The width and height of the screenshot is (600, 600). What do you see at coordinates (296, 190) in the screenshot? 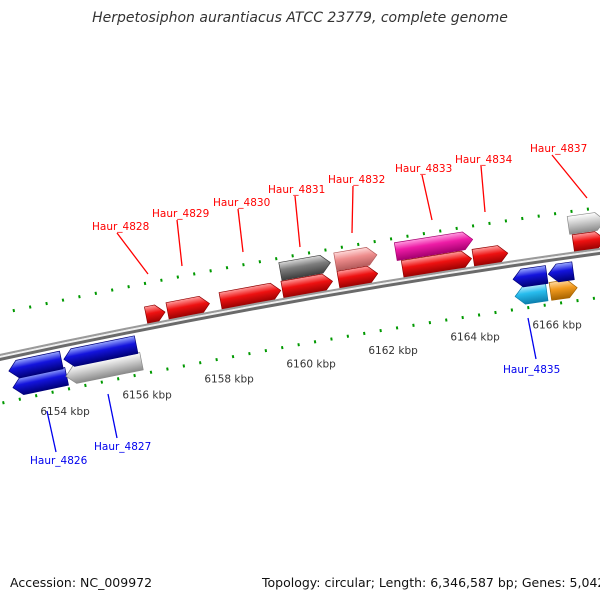
I see `gene-label-Haur_4831: Haur_4831` at bounding box center [296, 190].